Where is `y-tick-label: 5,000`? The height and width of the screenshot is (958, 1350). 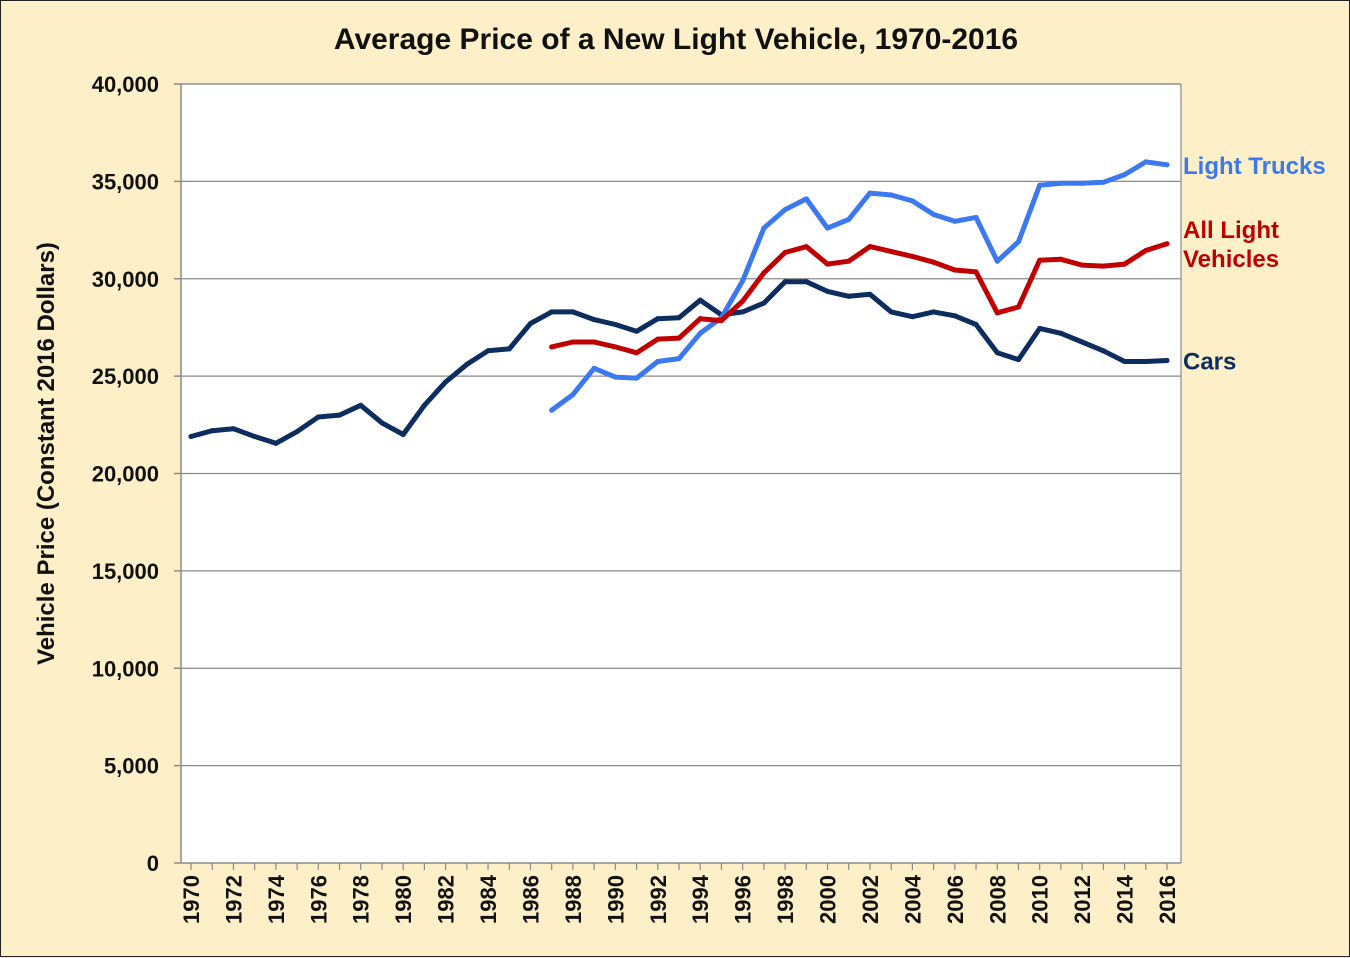 y-tick-label: 5,000 is located at coordinates (131, 766).